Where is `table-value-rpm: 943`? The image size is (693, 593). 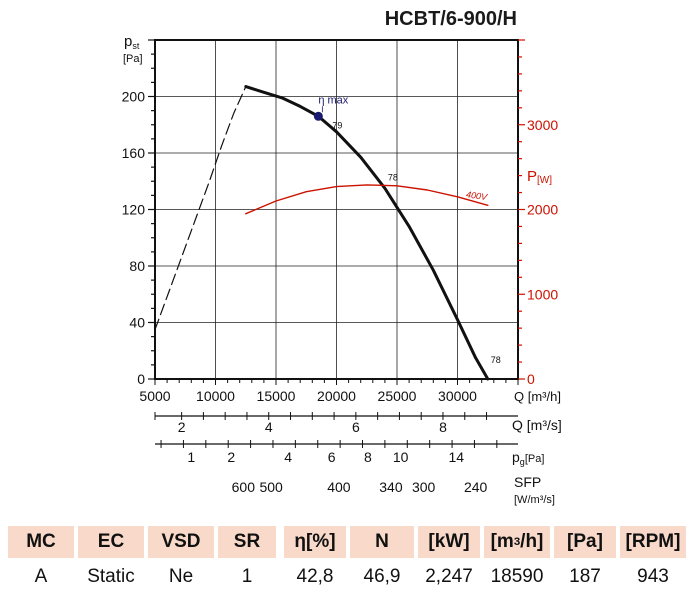
table-value-rpm: 943 is located at coordinates (653, 576).